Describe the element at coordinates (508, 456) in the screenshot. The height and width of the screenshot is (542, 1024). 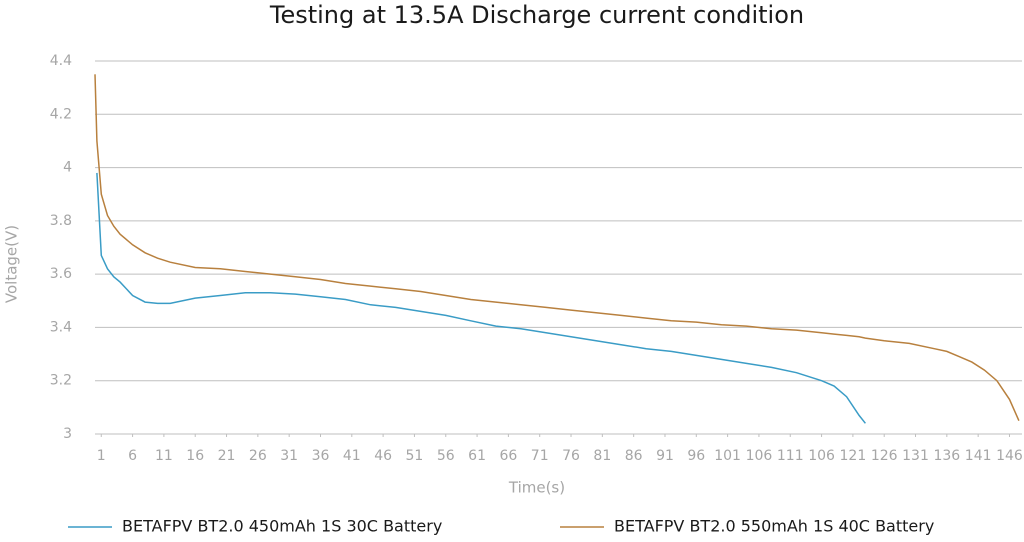
I see `x-tick-label: 66` at that location.